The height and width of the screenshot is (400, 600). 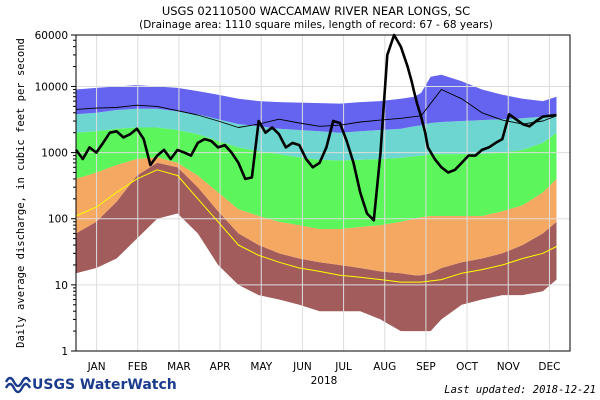 I want to click on y-tick-label: 60000, so click(x=51, y=36).